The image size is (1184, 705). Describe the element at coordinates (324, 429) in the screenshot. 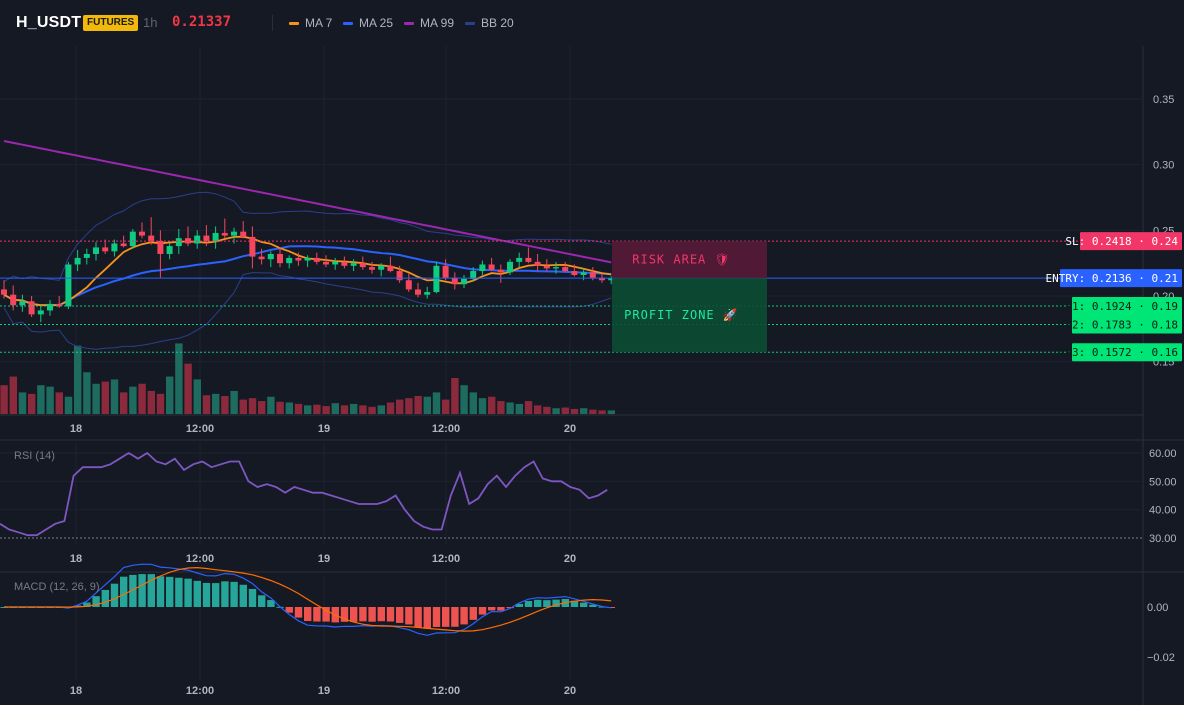

I see `time-tick-label: 19` at that location.